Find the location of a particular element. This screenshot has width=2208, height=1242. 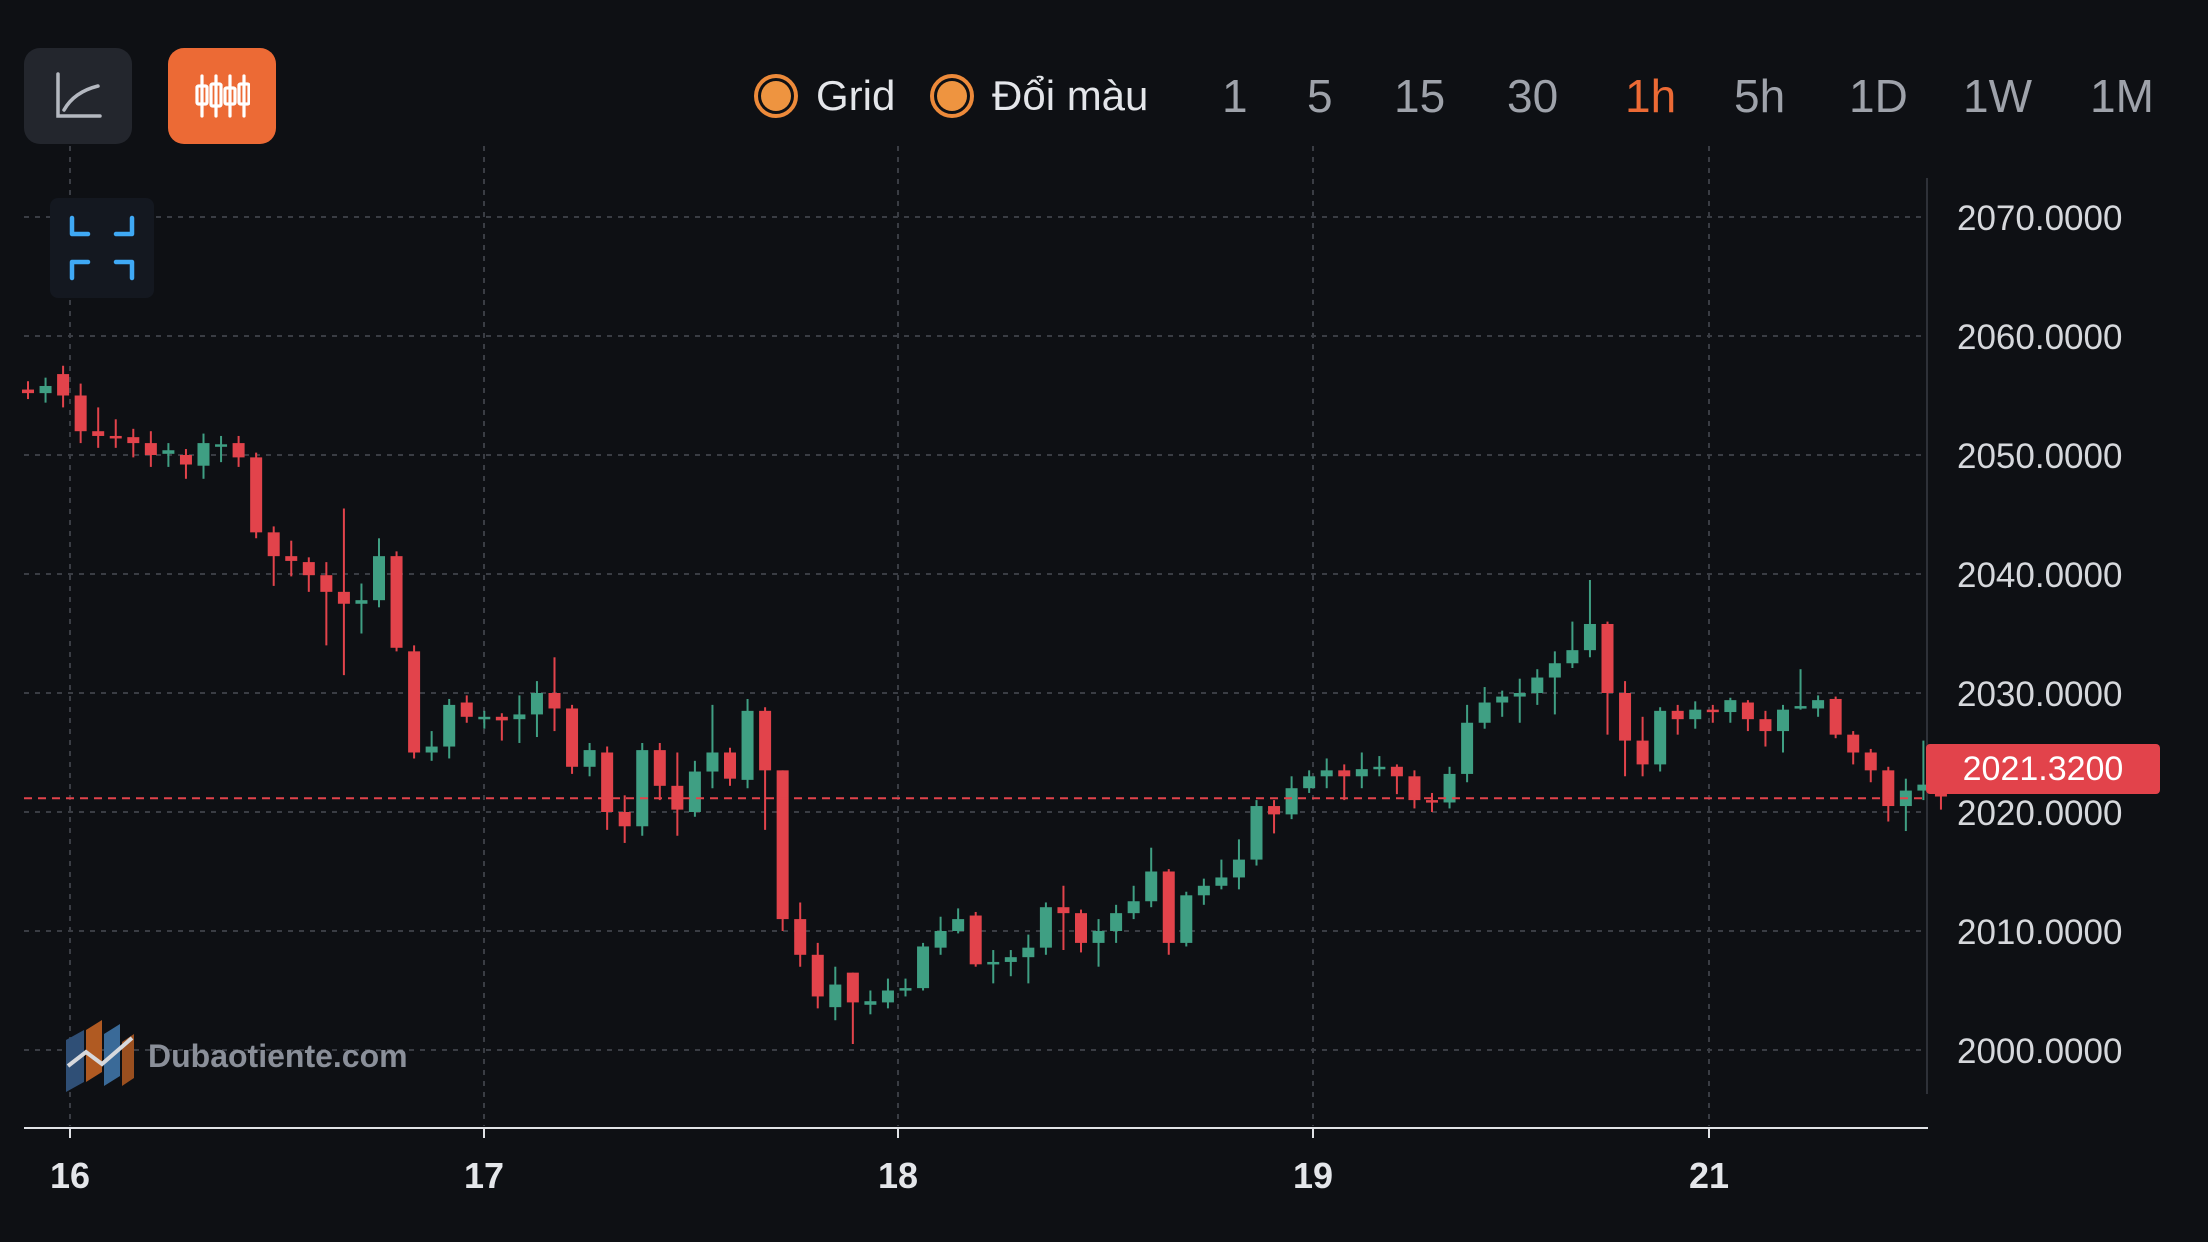

fullscreen-button is located at coordinates (102, 248).